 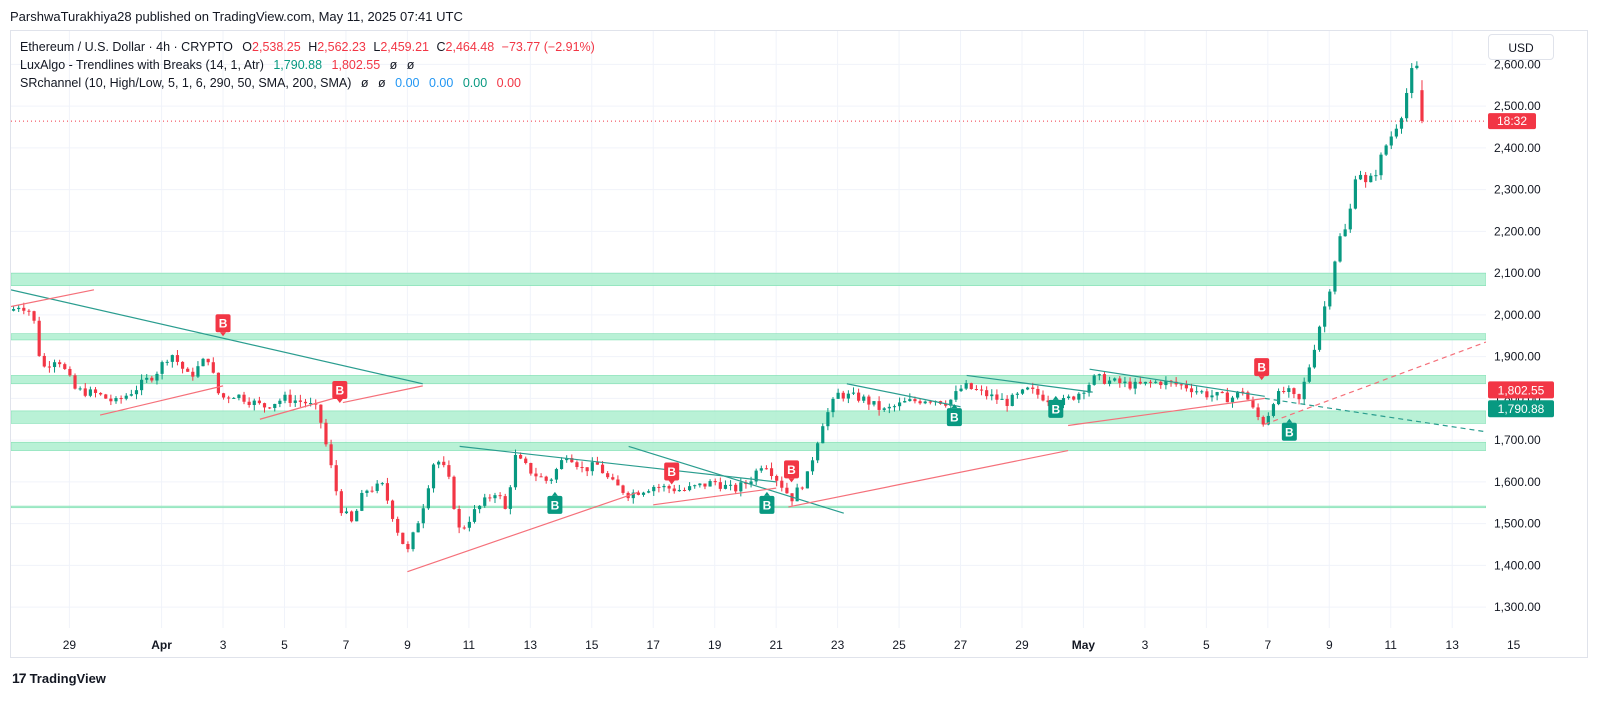 What do you see at coordinates (341, 47) in the screenshot?
I see `high-value: 2,562.23` at bounding box center [341, 47].